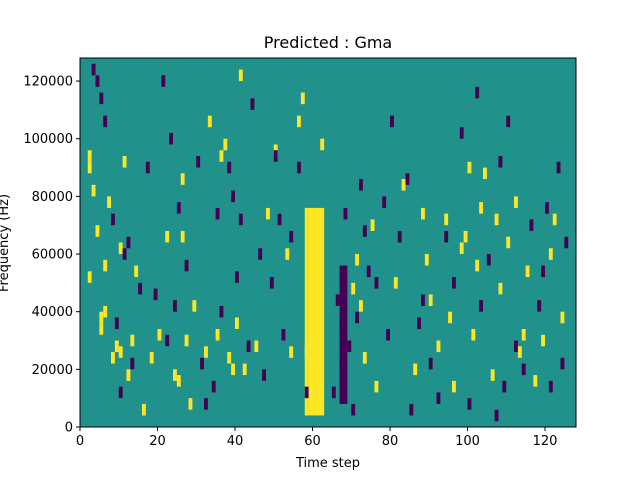 The height and width of the screenshot is (480, 640). I want to click on heatmap-cell-high-band, so click(314, 311).